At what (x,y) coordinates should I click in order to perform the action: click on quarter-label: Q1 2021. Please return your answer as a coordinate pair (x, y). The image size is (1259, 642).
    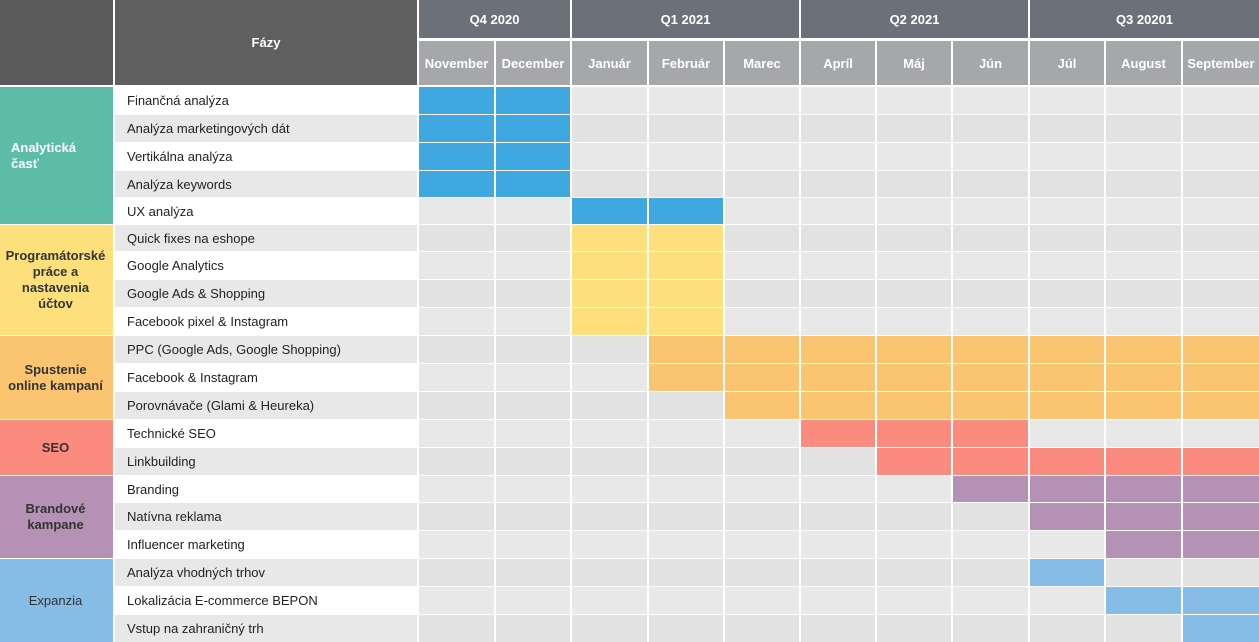
    Looking at the image, I should click on (685, 19).